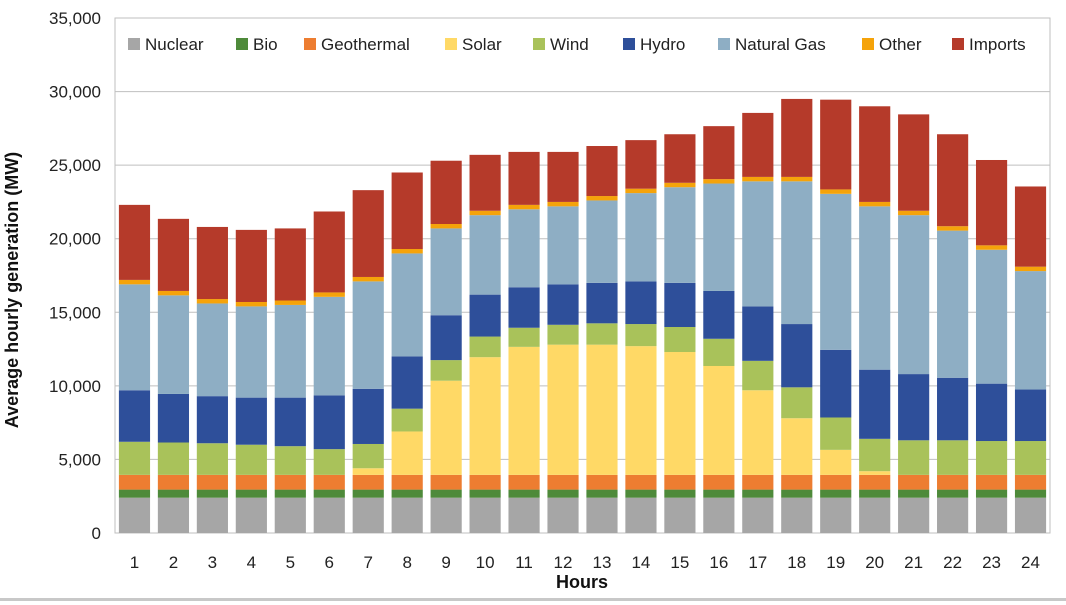 This screenshot has height=605, width=1066. I want to click on x-tick-label: 2, so click(173, 562).